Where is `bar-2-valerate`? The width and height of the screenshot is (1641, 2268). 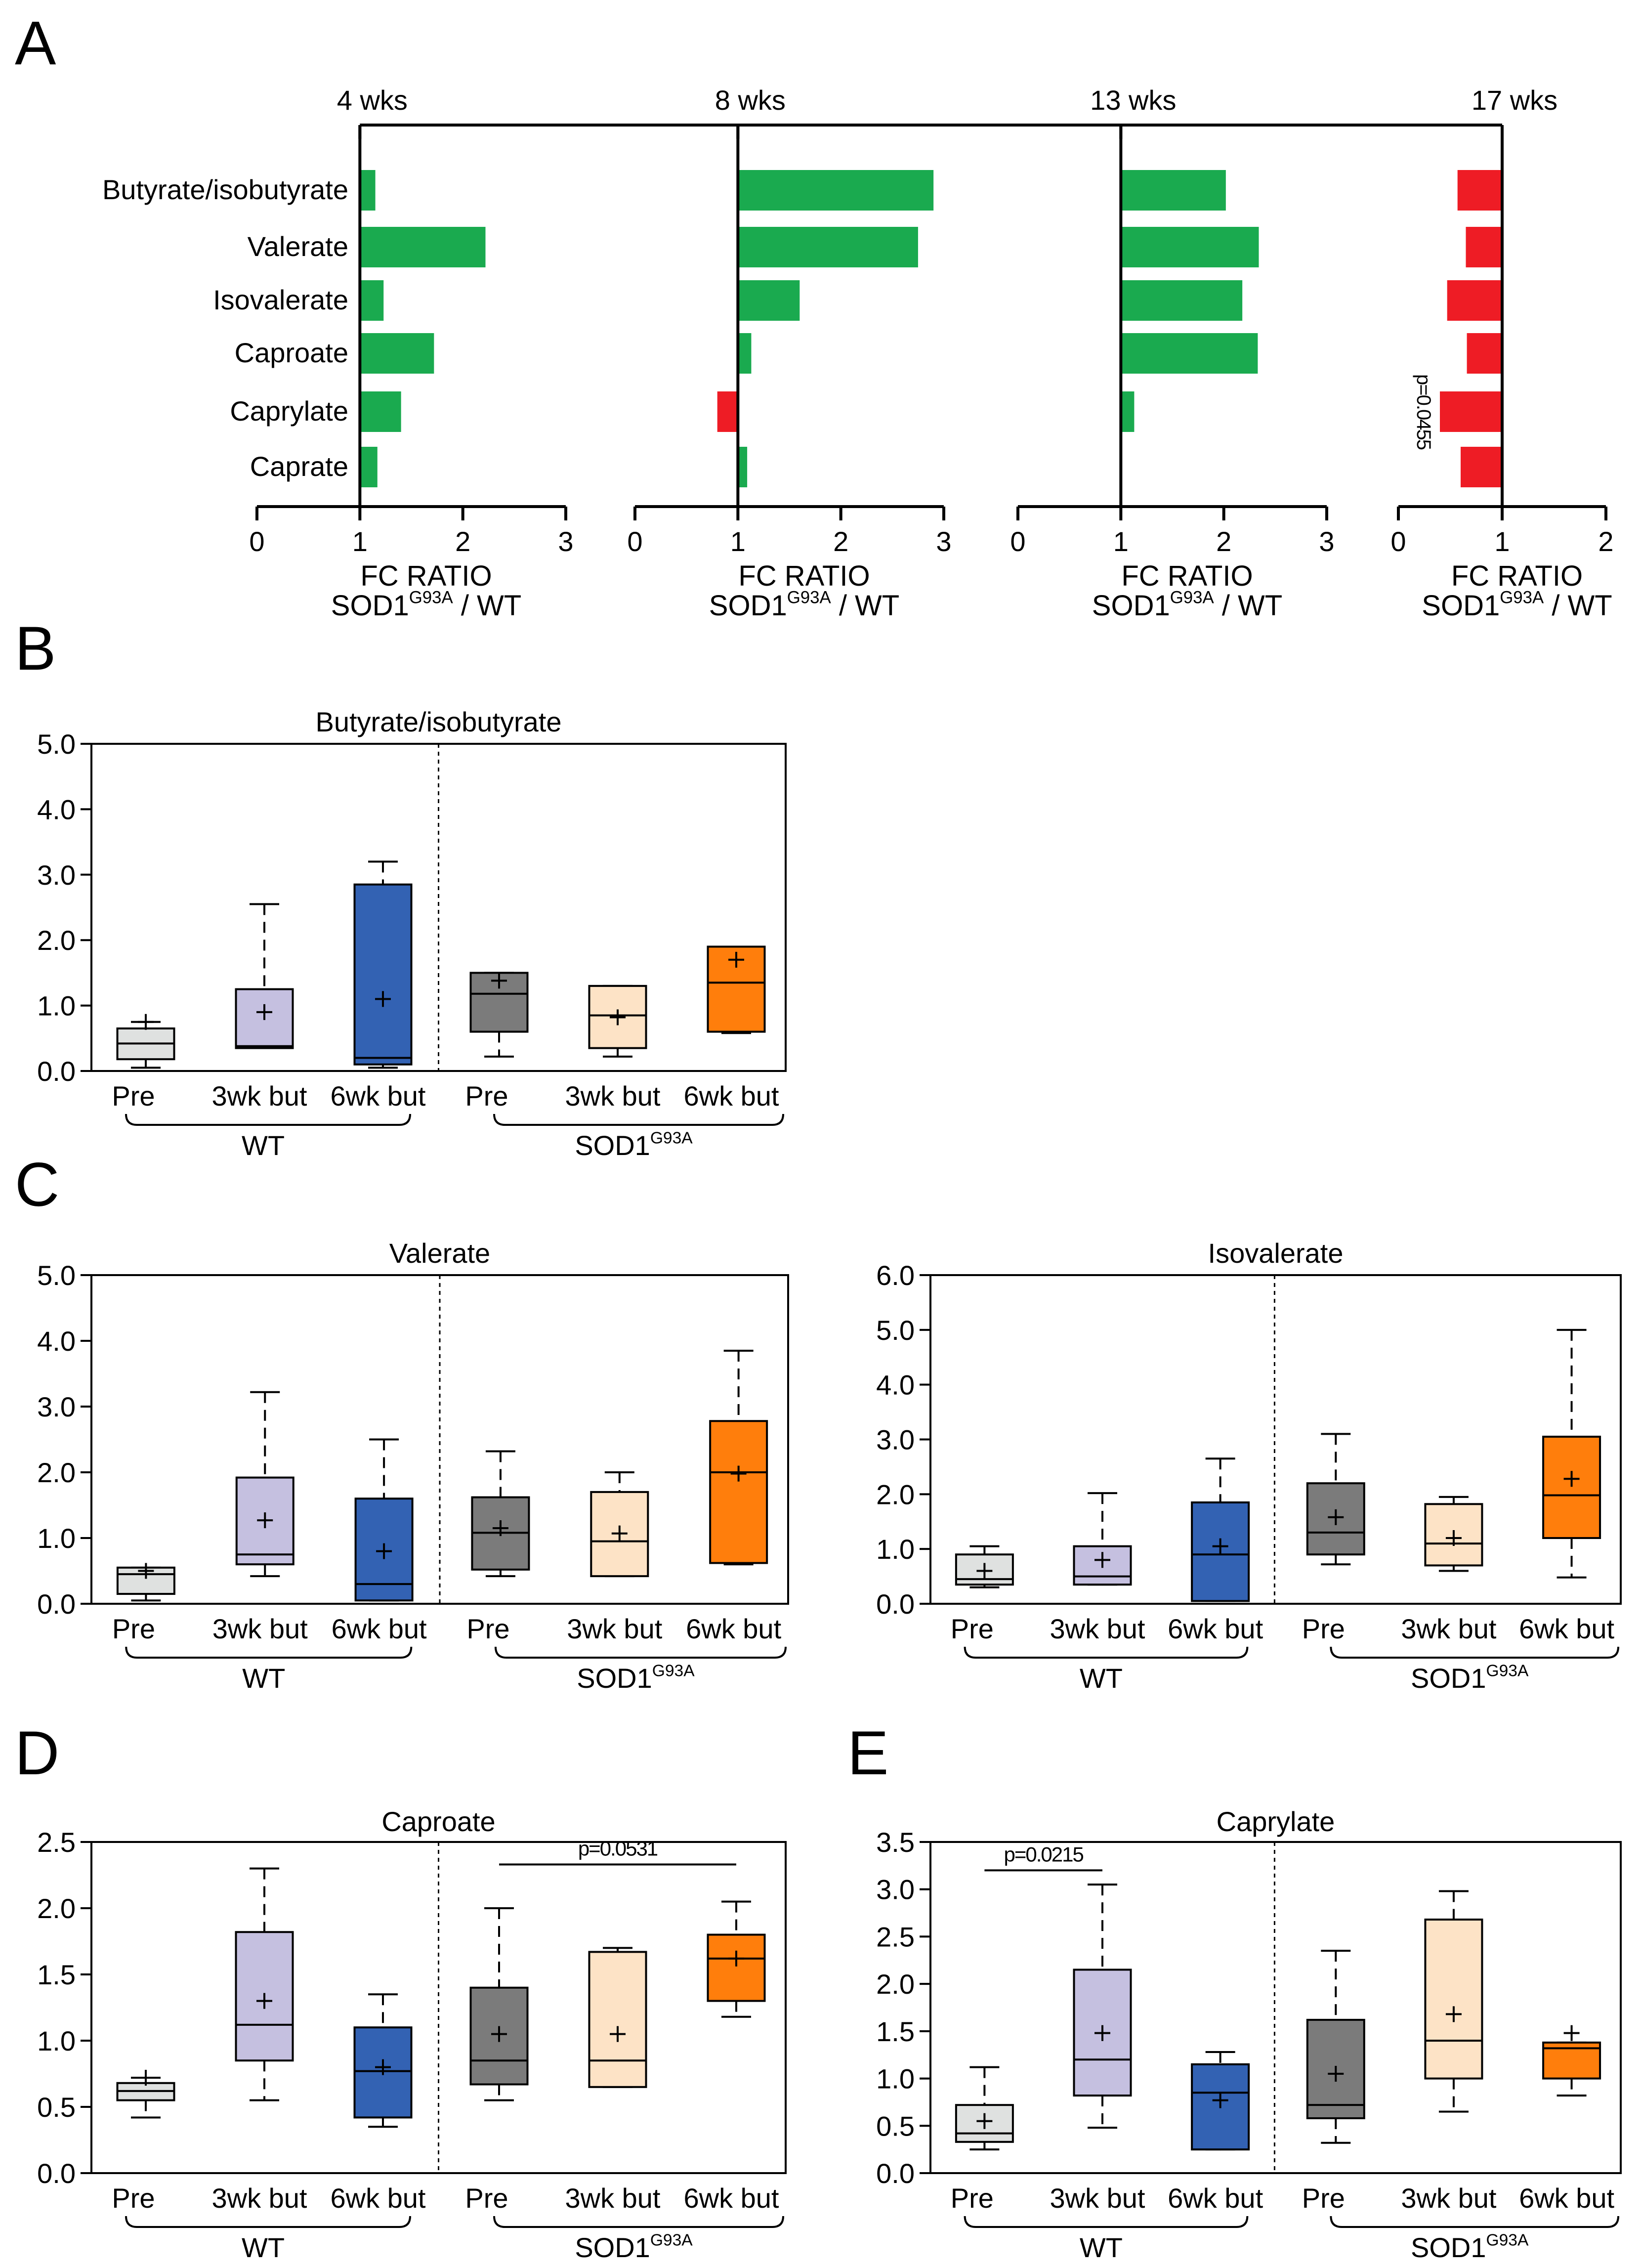 bar-2-valerate is located at coordinates (828, 247).